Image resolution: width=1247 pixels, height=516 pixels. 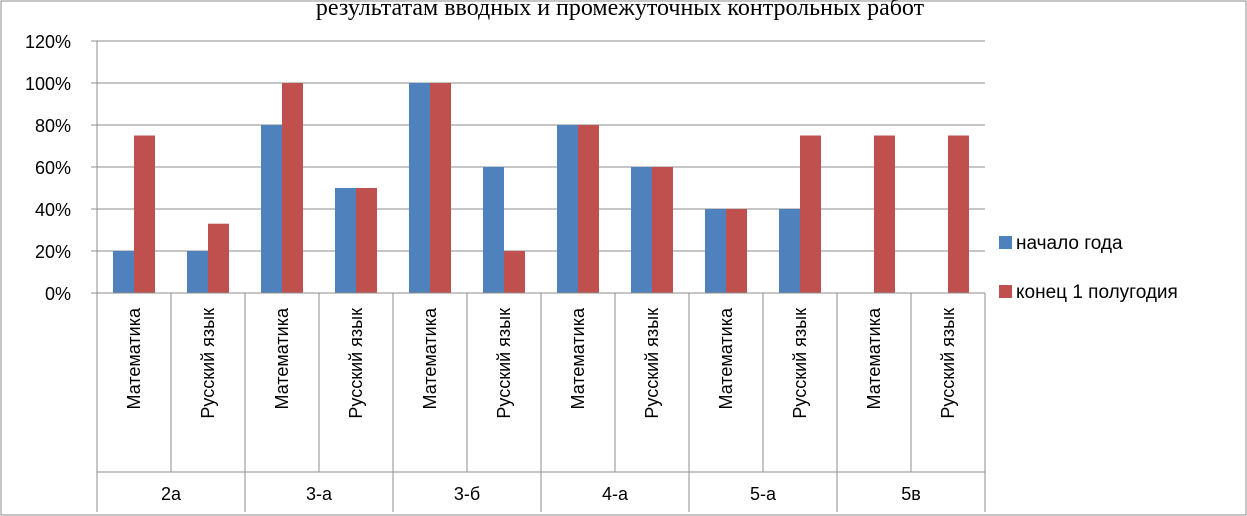 What do you see at coordinates (911, 494) in the screenshot?
I see `x-group-label: 5в` at bounding box center [911, 494].